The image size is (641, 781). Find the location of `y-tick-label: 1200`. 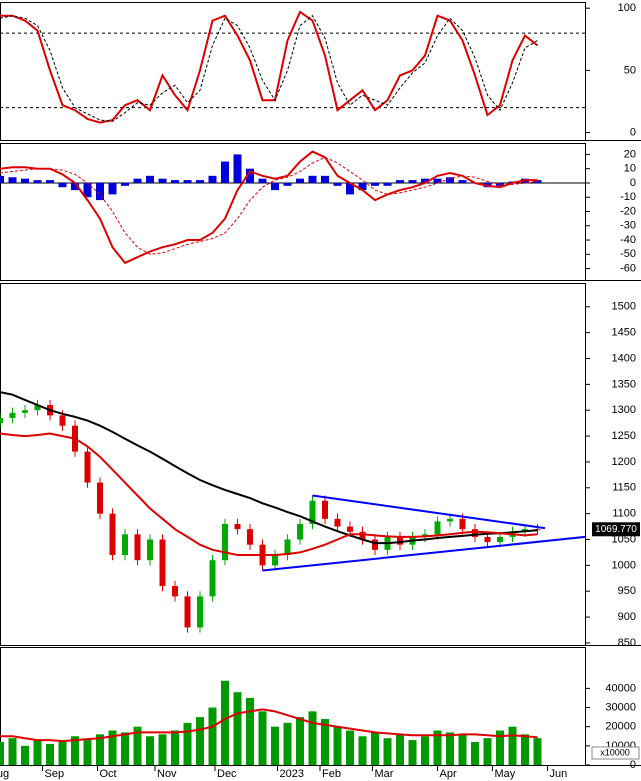

y-tick-label: 1200 is located at coordinates (624, 462).